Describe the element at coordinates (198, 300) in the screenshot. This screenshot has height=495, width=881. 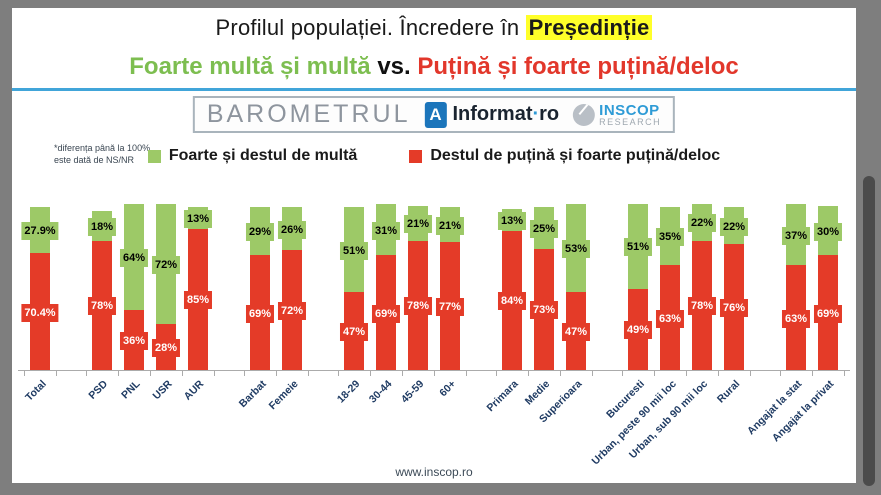
I see `value-label-red: 85%` at that location.